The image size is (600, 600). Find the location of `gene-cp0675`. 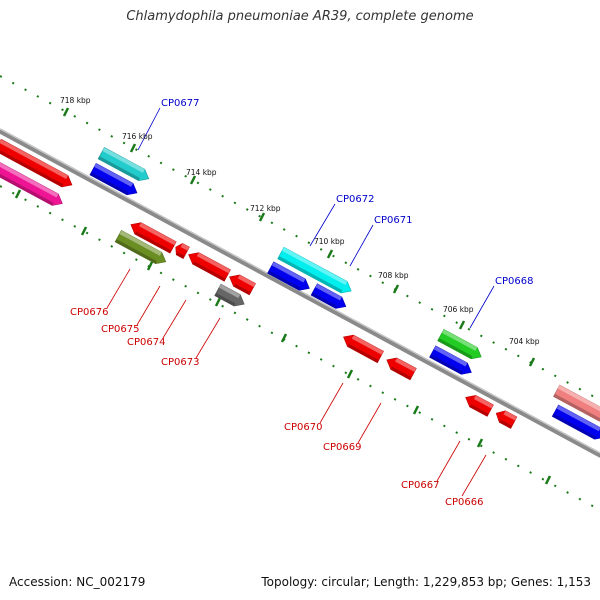

gene-cp0675 is located at coordinates (141, 248).